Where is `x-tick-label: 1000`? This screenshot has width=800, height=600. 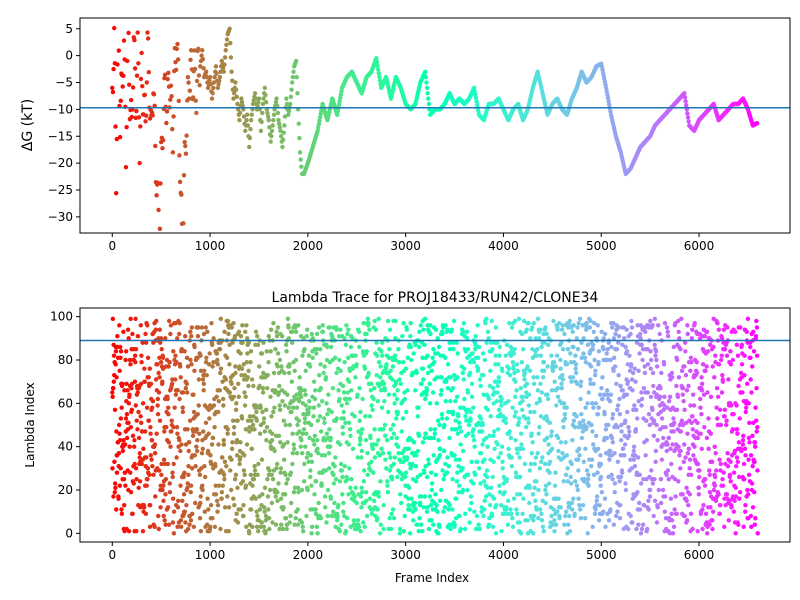 x-tick-label: 1000 is located at coordinates (210, 246).